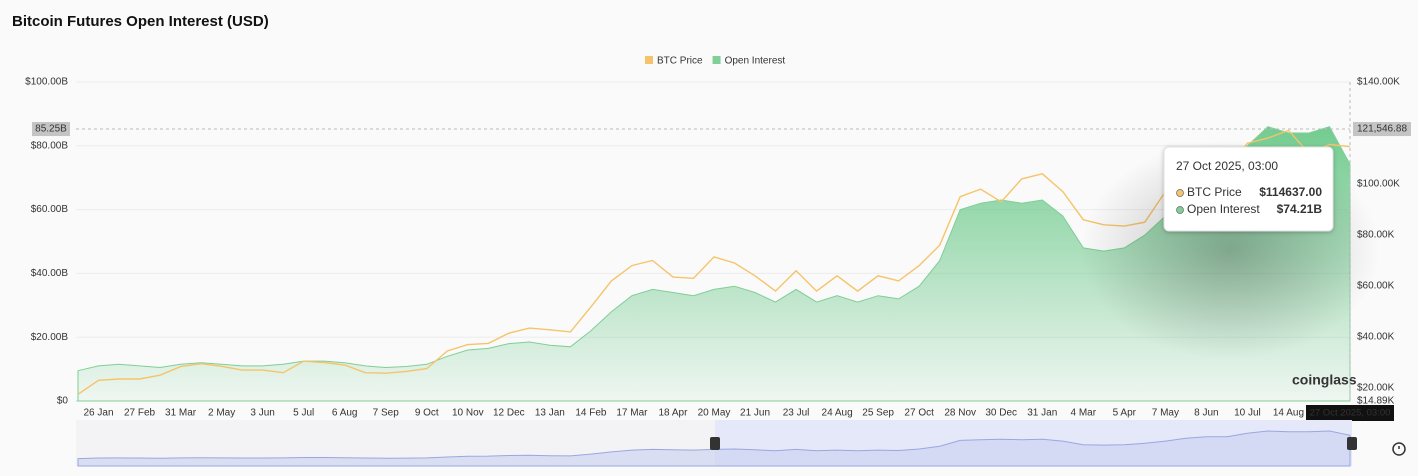  Describe the element at coordinates (1378, 82) in the screenshot. I see `y2-tick-label: $140.00K` at that location.